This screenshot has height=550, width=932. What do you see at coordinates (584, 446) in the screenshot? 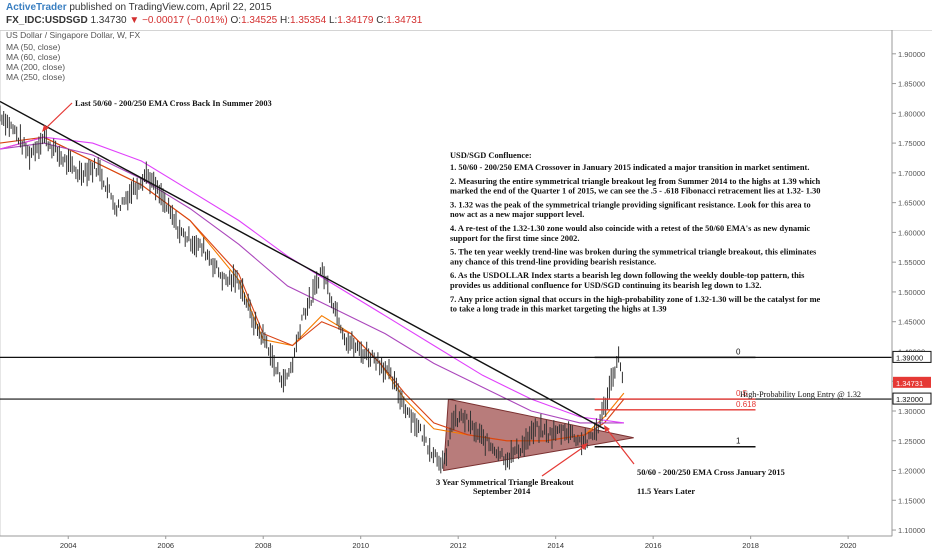
I see `arrowhead-triangle` at bounding box center [584, 446].